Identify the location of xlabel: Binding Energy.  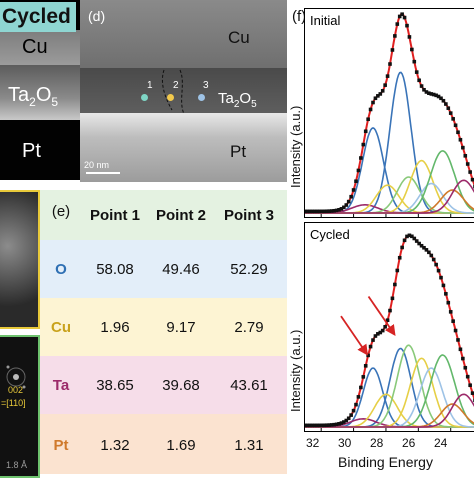
(385, 462).